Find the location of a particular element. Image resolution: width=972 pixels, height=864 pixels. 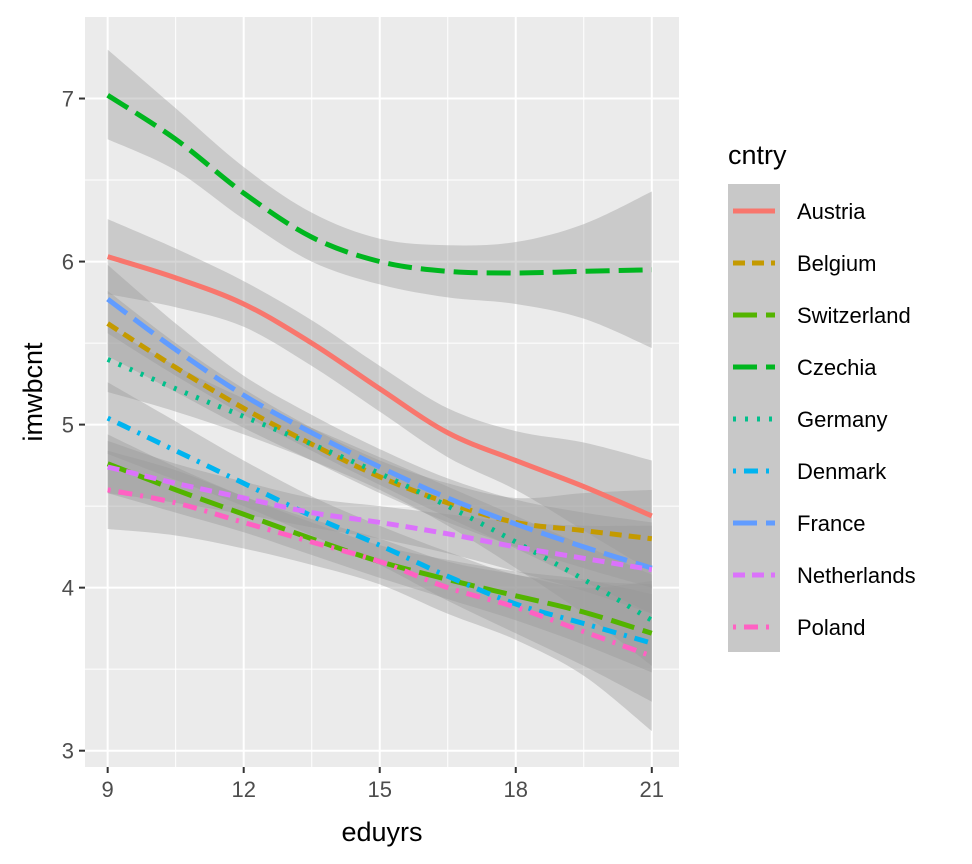

y-axis: 3 4 5 6 7 is located at coordinates (73, 425).